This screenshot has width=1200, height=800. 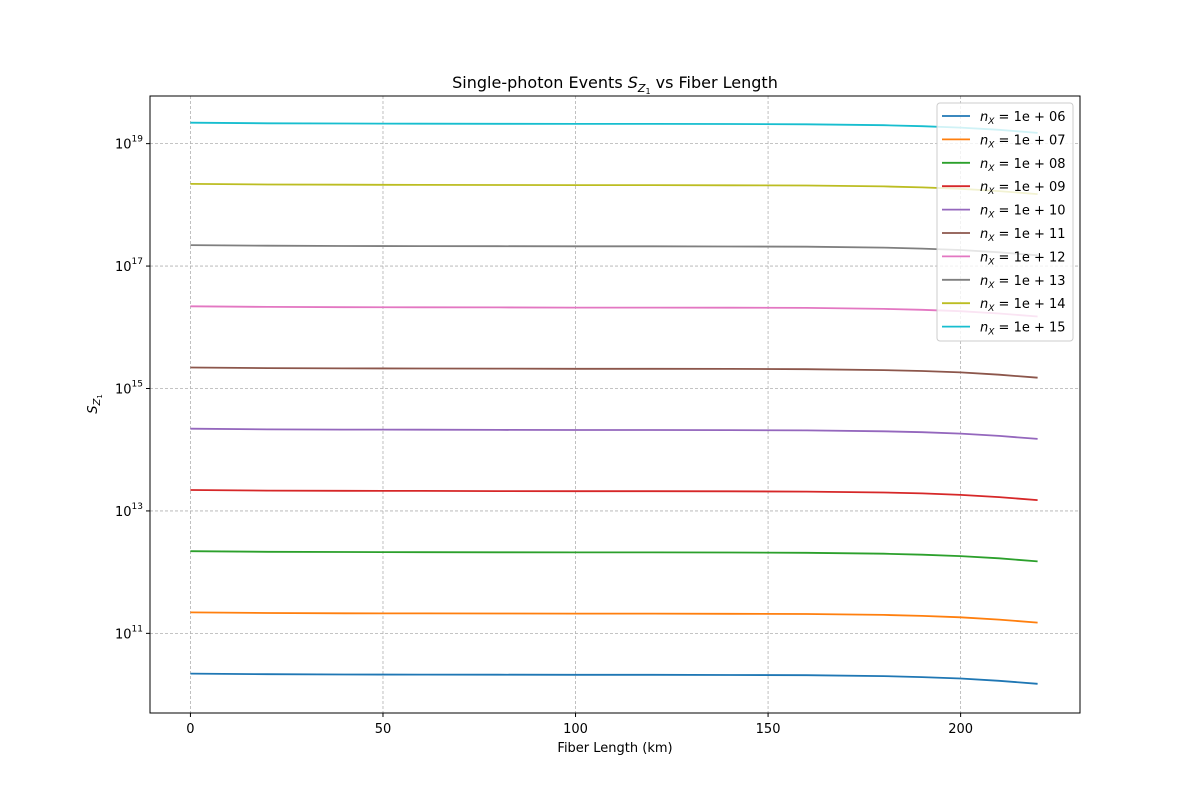 I want to click on legend-entry: nX = 1e + 14, so click(x=1023, y=305).